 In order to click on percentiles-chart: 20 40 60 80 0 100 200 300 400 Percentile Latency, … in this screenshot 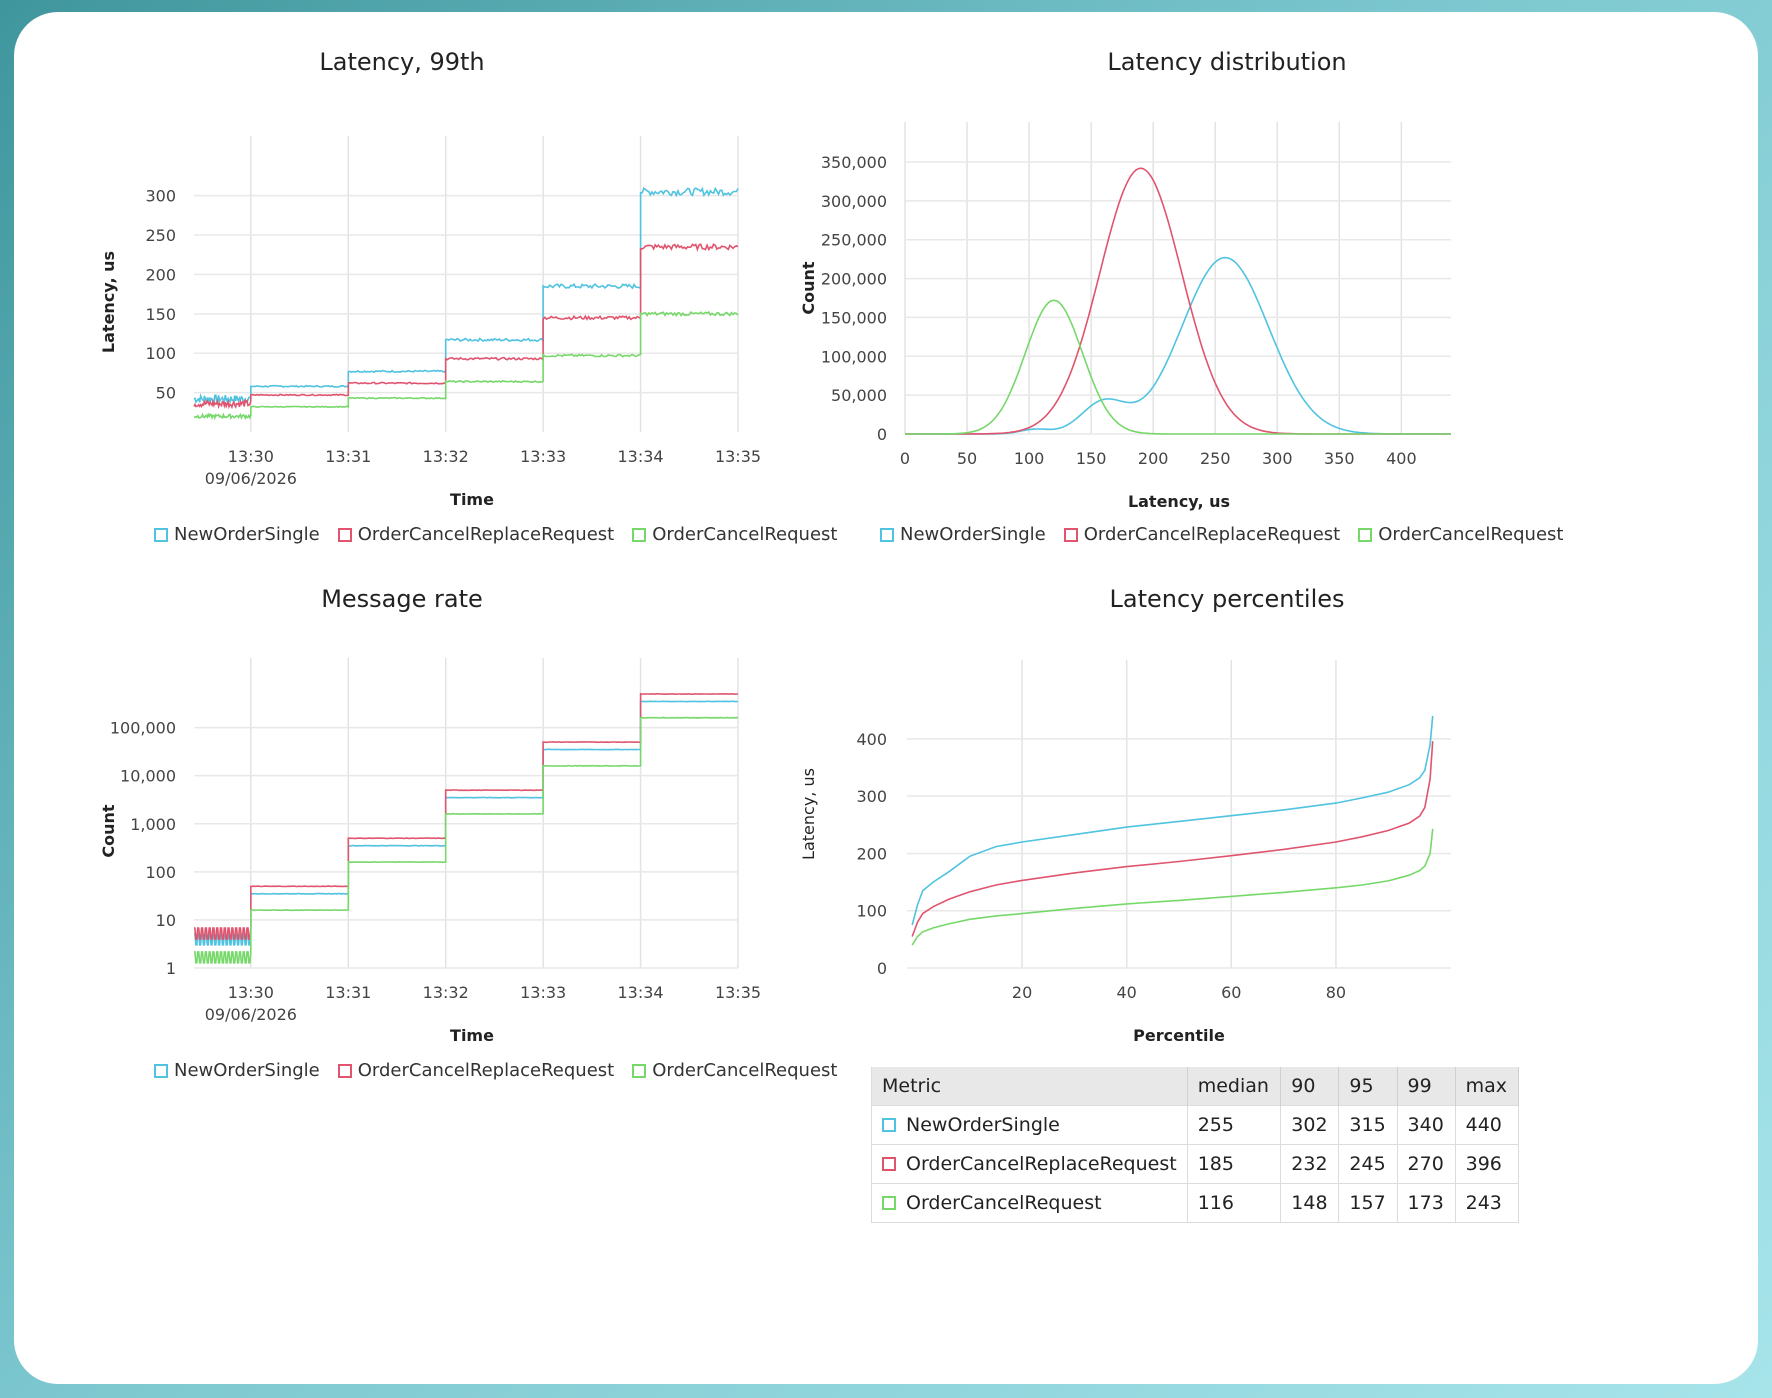, I will do `click(1125, 852)`.